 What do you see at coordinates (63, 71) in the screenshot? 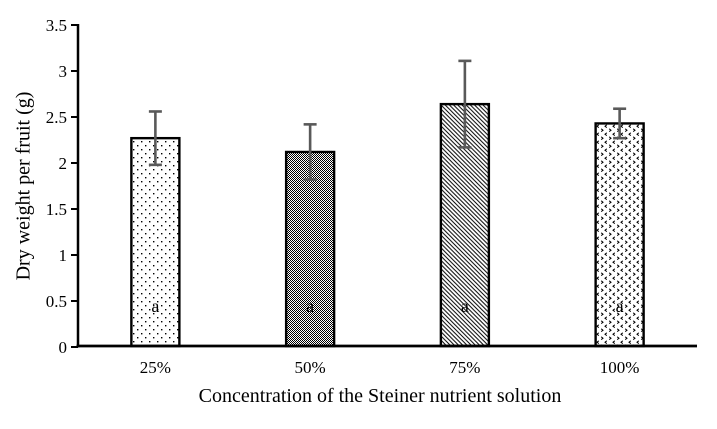
I see `y-tick-label: 3` at bounding box center [63, 71].